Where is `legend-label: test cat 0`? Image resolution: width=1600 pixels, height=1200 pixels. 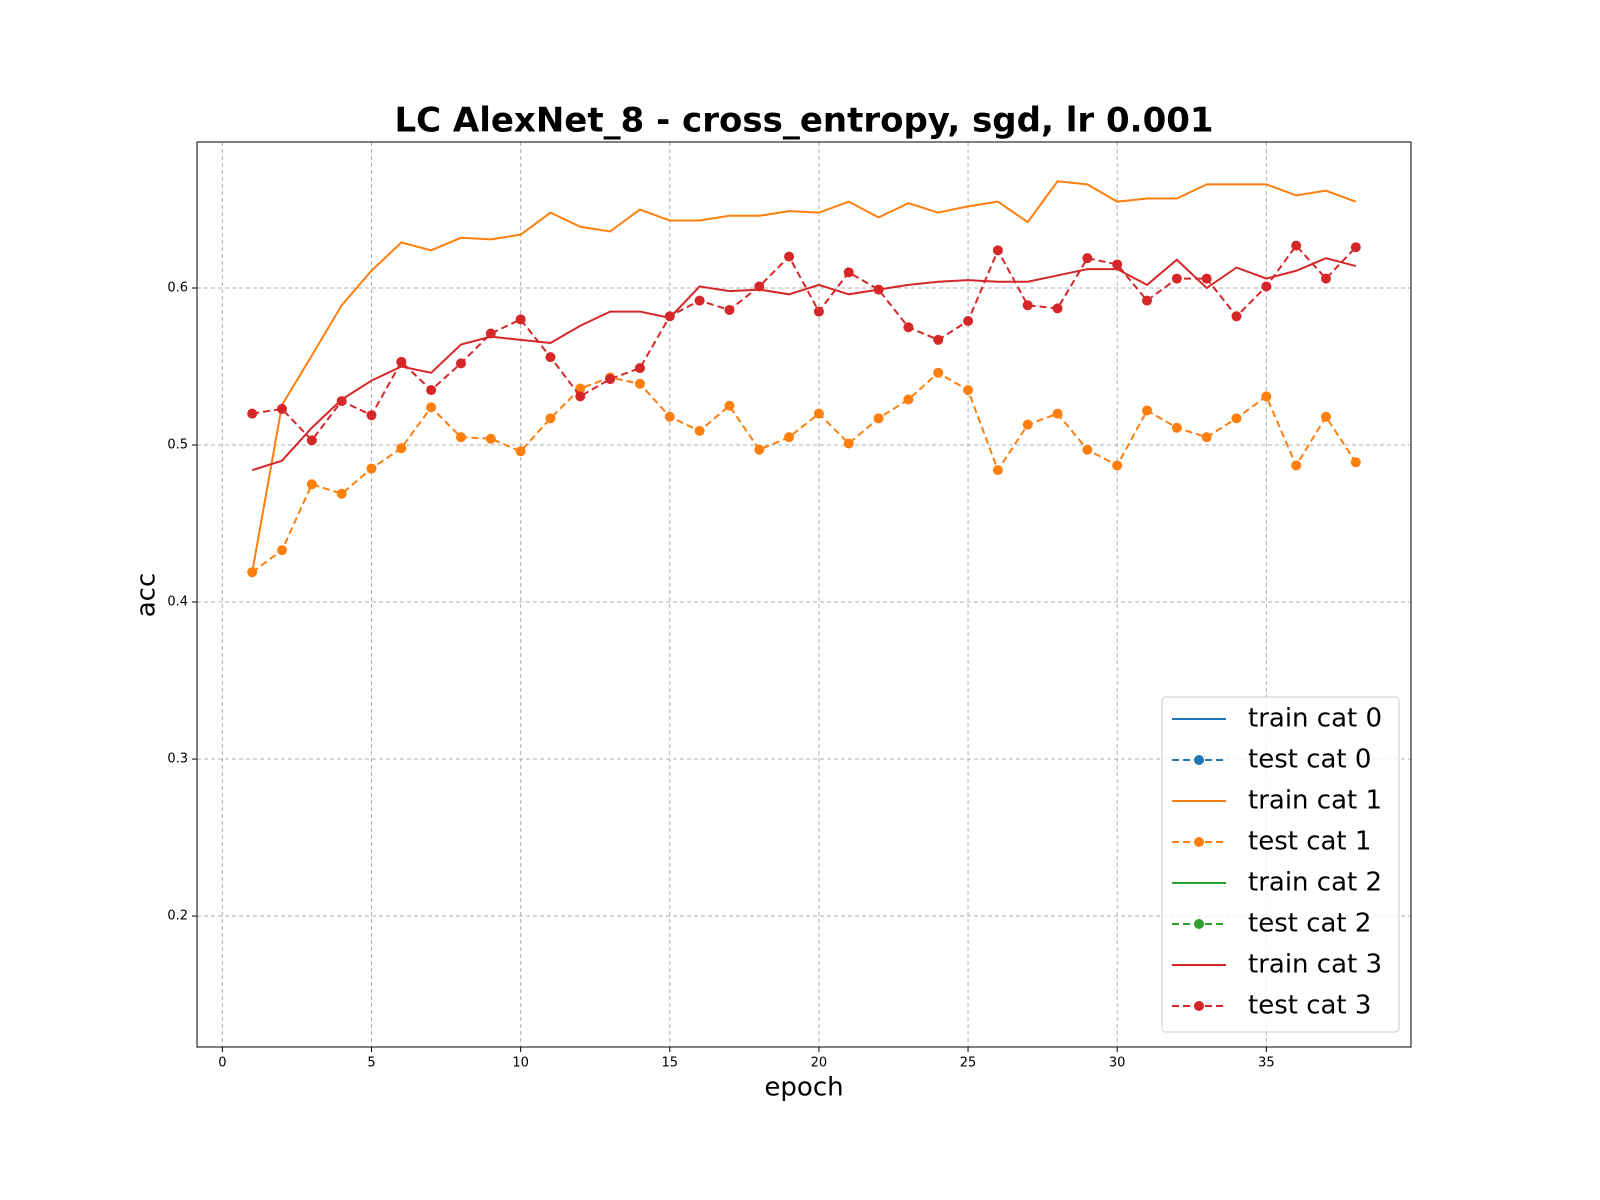
legend-label: test cat 0 is located at coordinates (1309, 760).